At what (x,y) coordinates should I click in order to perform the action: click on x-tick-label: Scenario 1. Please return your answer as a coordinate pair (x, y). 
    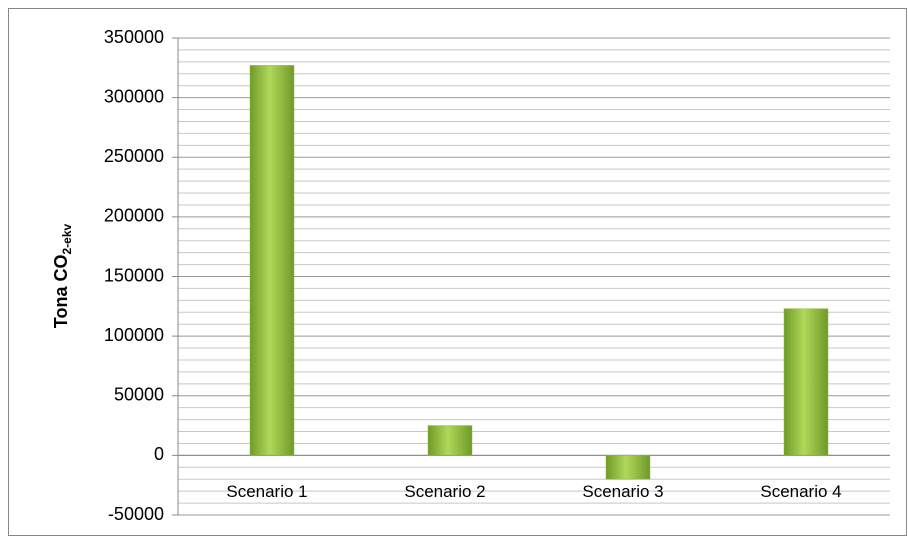
    Looking at the image, I should click on (266, 491).